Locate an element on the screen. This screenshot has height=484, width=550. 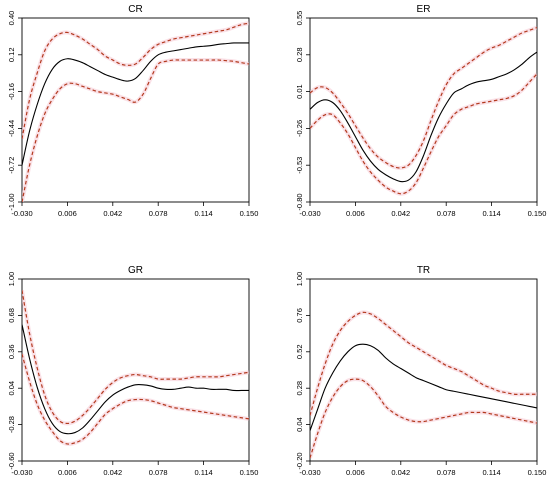
panel-title: GR is located at coordinates (135, 270).